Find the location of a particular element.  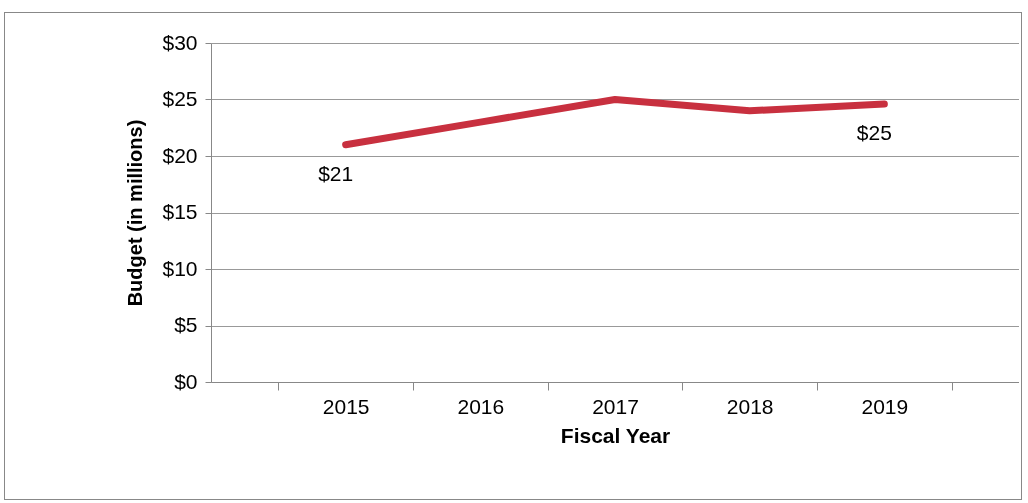

y-tick-label: $0 is located at coordinates (186, 381).